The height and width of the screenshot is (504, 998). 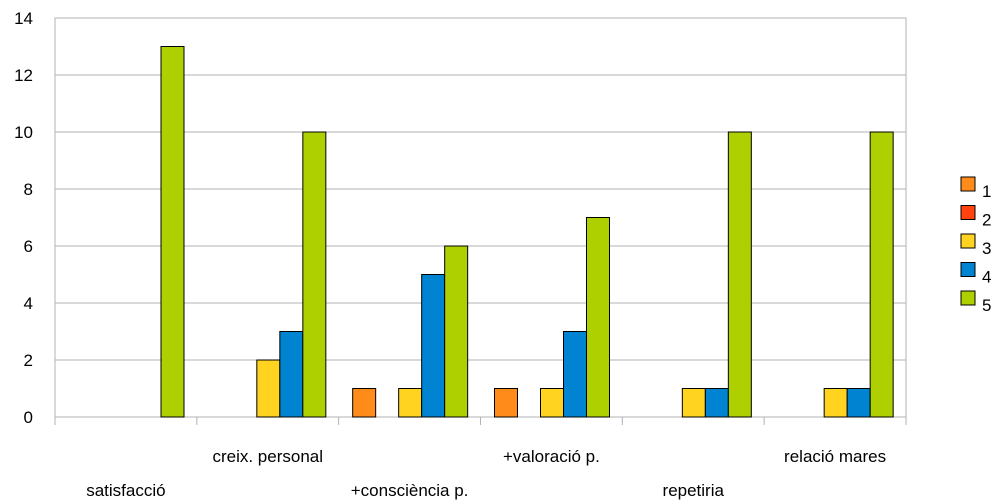 I want to click on legend-label: 5, so click(x=986, y=305).